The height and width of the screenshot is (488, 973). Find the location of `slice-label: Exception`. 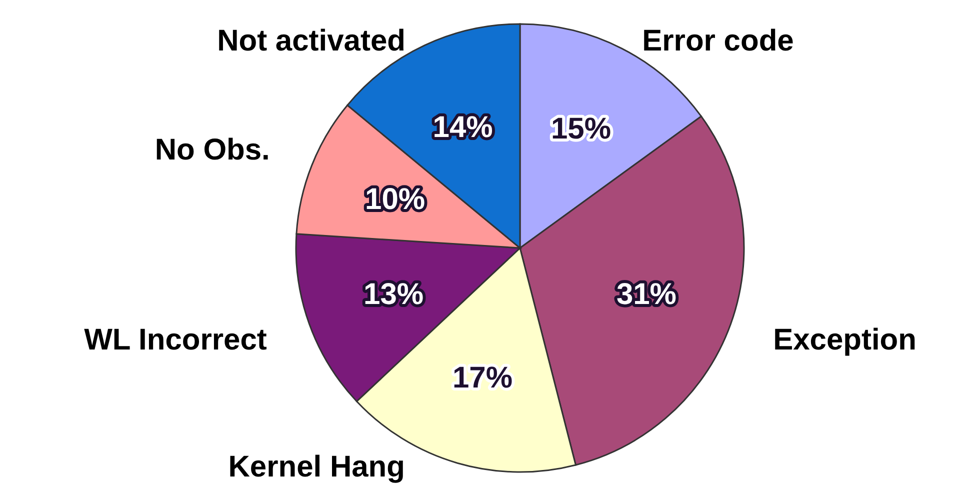

slice-label: Exception is located at coordinates (844, 340).